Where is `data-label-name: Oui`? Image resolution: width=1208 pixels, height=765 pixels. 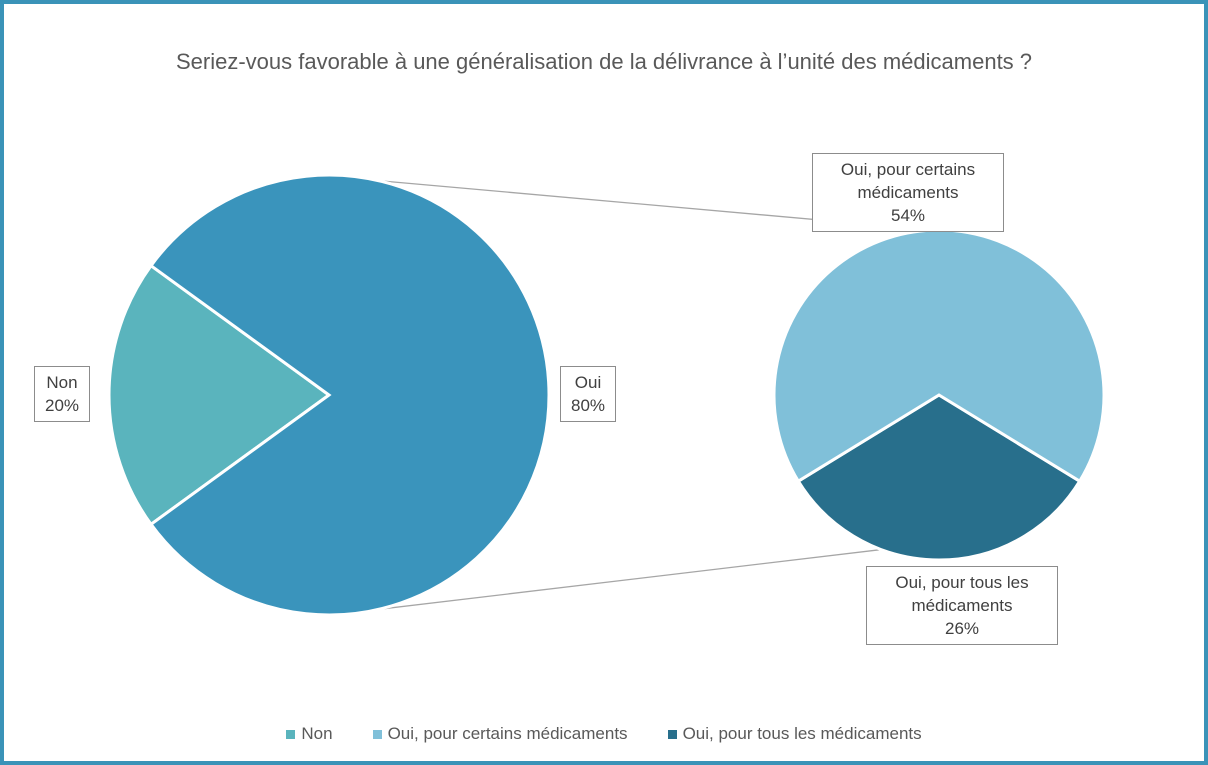
data-label-name: Oui is located at coordinates (588, 382).